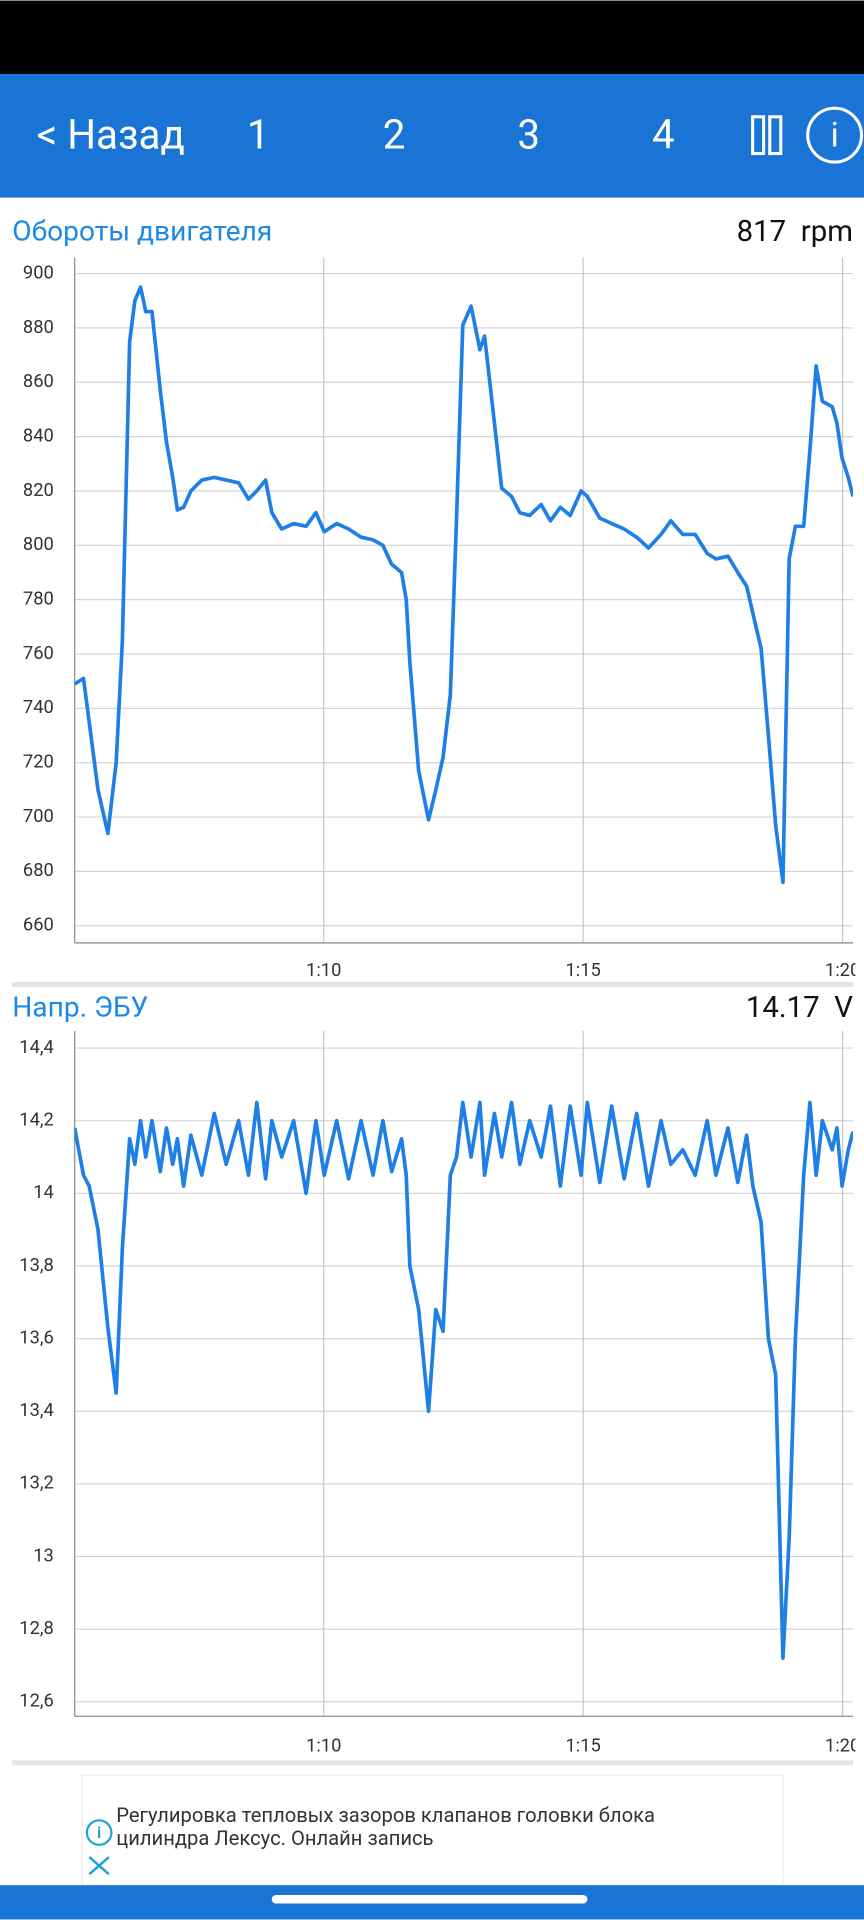 The height and width of the screenshot is (1920, 864). What do you see at coordinates (432, 37) in the screenshot?
I see `status-bar` at bounding box center [432, 37].